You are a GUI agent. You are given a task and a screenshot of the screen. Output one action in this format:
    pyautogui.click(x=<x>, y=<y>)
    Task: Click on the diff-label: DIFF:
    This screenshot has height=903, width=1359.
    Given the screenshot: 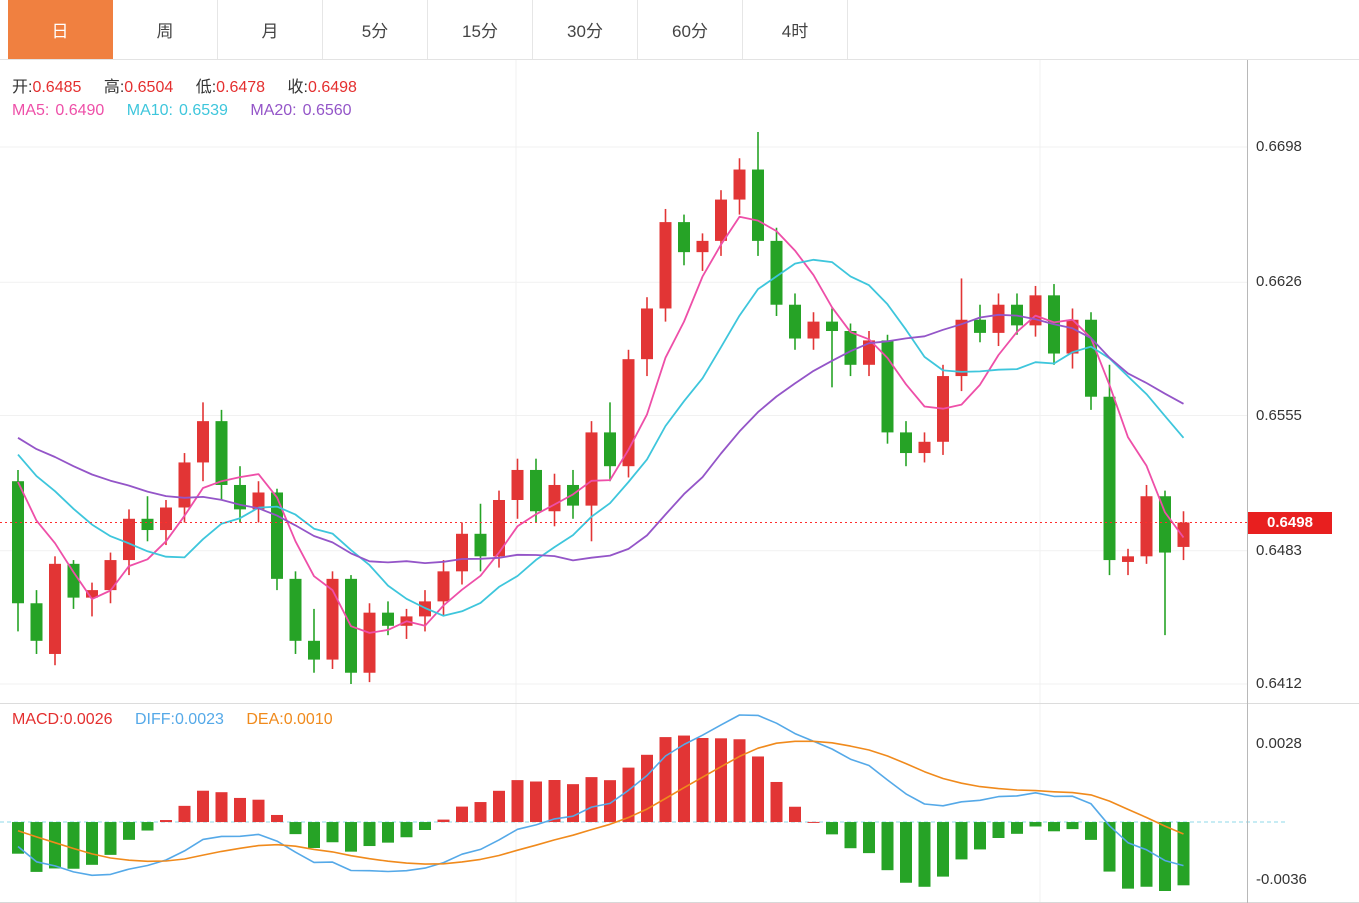 What is the action you would take?
    pyautogui.click(x=154, y=719)
    